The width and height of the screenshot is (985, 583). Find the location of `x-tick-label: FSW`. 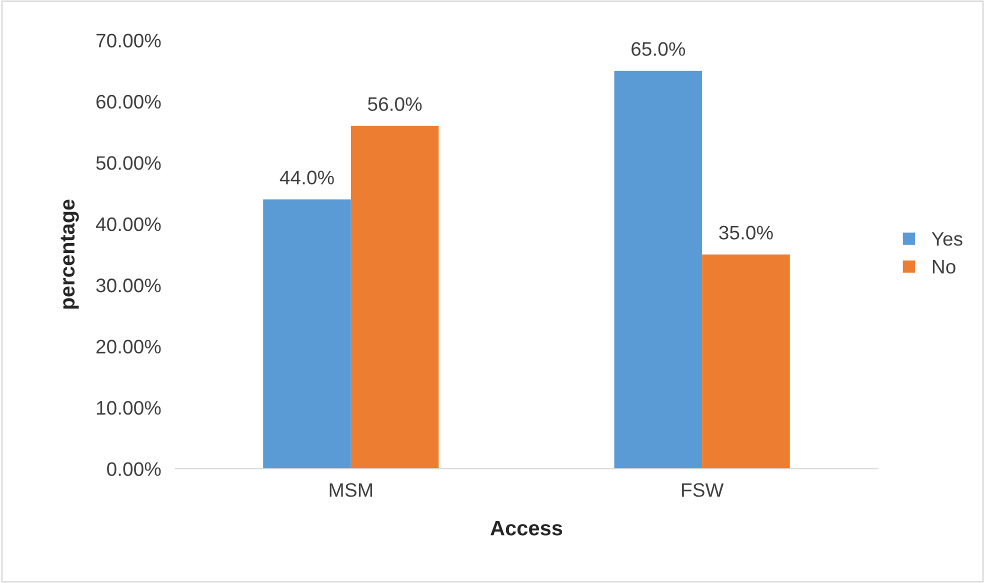

x-tick-label: FSW is located at coordinates (703, 490).